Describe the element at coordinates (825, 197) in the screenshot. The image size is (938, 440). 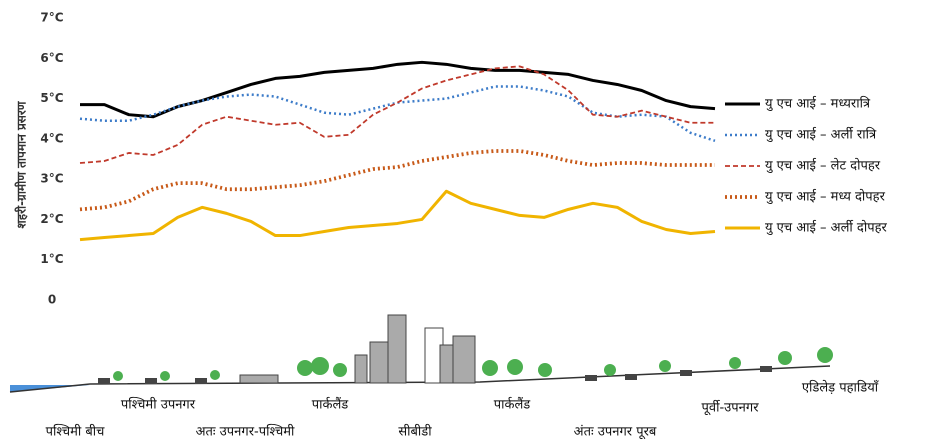
I see `legend-label: यु एच आई – मध्य दोपहर` at that location.